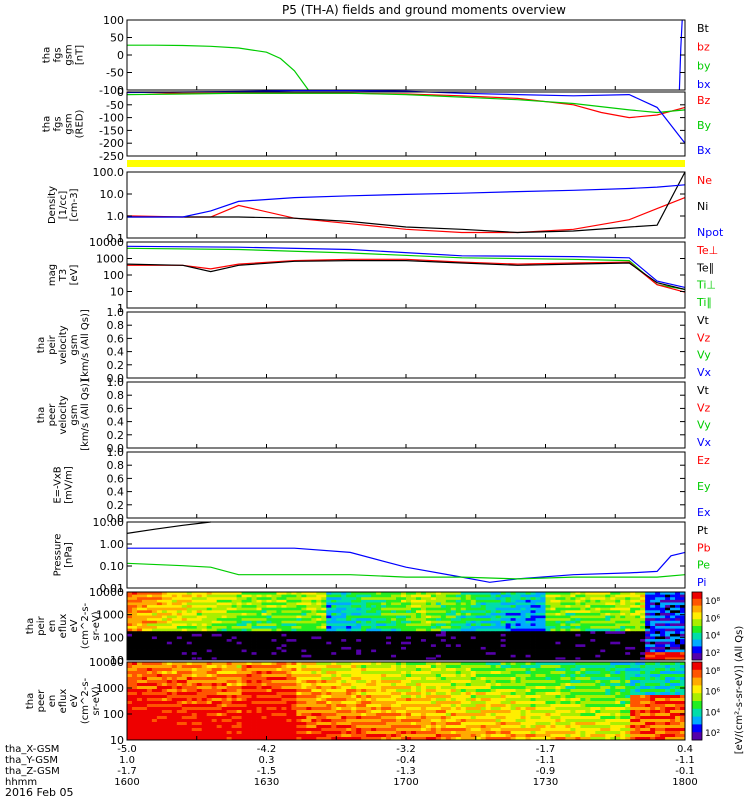  Describe the element at coordinates (705, 267) in the screenshot. I see `legend-temp-1: Te∥` at that location.